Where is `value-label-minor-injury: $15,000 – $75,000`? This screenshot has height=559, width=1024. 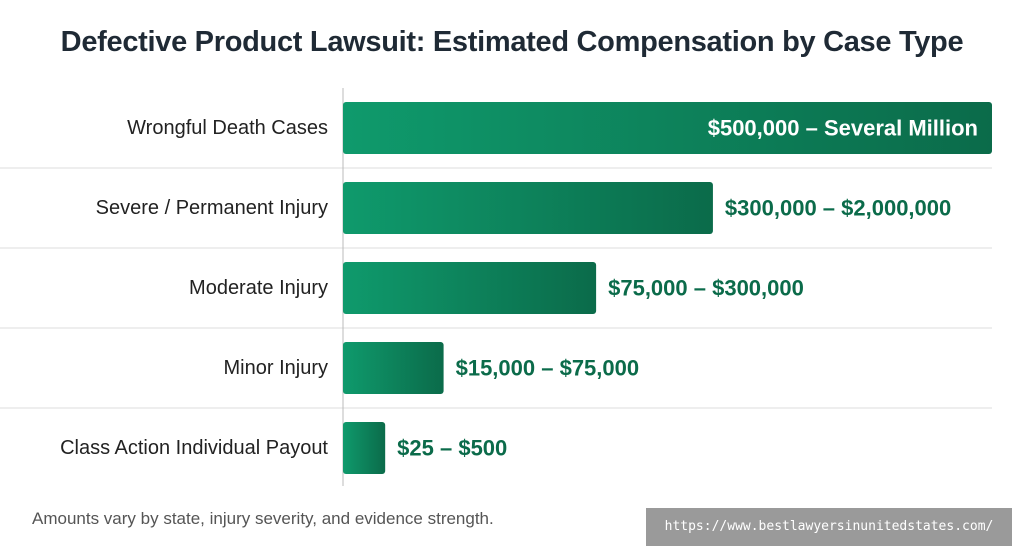
value-label-minor-injury: $15,000 – $75,000 is located at coordinates (548, 368).